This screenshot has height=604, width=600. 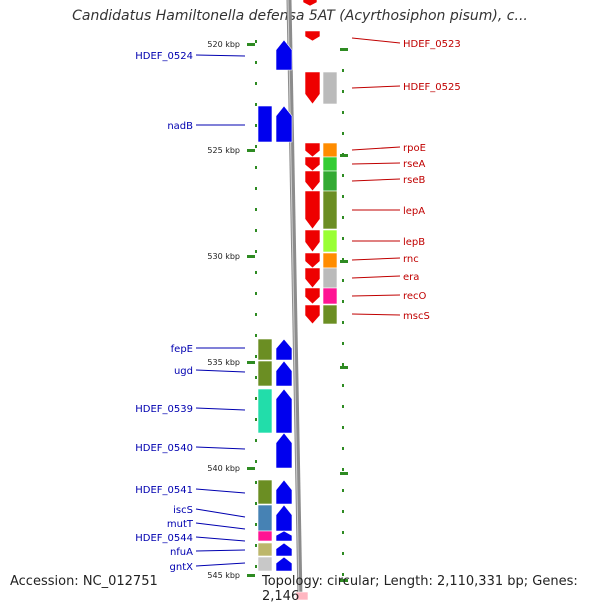 What do you see at coordinates (223, 256) in the screenshot?
I see `kbp-tick-label: 530 kbp` at bounding box center [223, 256].